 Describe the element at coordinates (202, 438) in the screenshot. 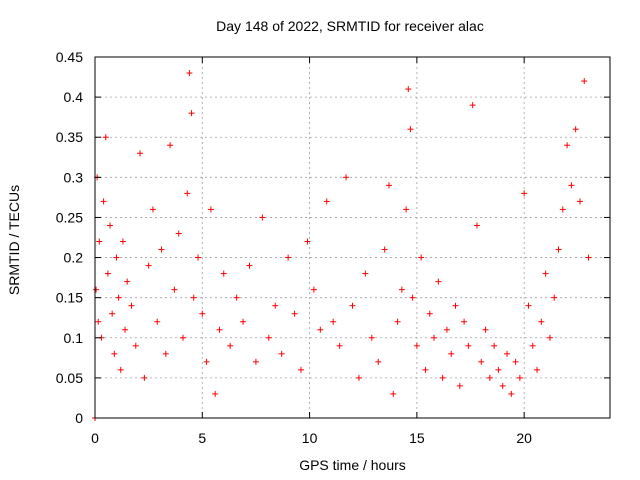

I see `x-tick-label: 5` at that location.